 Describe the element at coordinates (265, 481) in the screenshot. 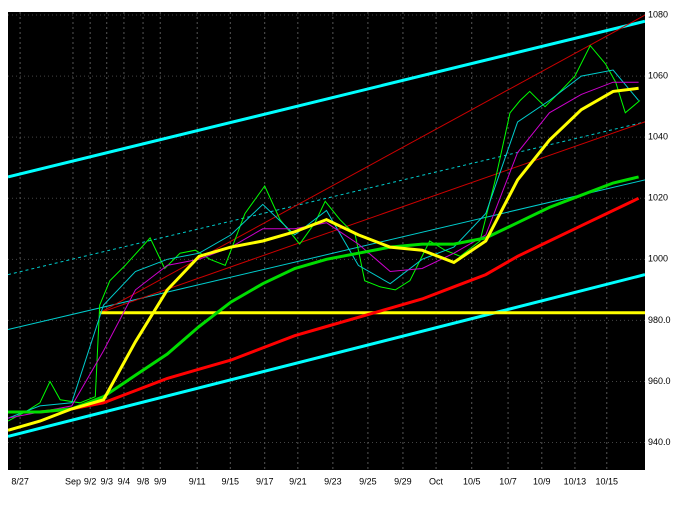

I see `x-tick-label: 9/17` at that location.